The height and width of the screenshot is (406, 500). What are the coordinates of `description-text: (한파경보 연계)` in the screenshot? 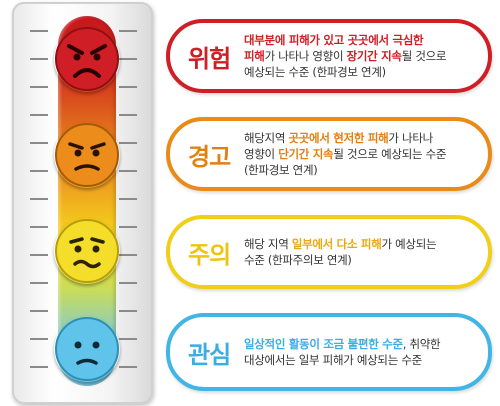 It's located at (281, 170).